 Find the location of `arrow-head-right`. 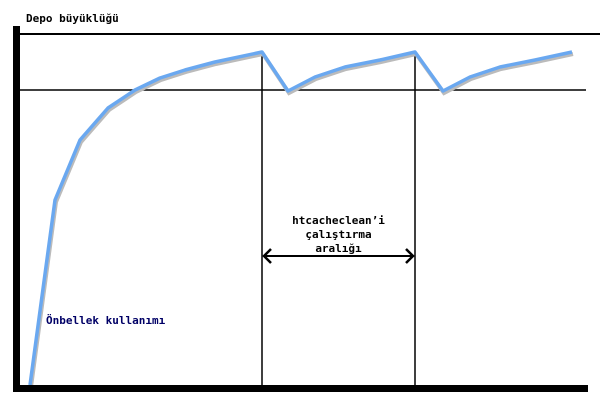

arrow-head-right is located at coordinates (410, 256).